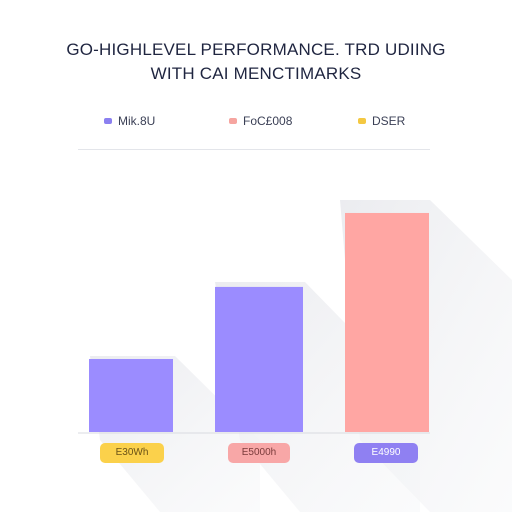 The image size is (512, 512). I want to click on category-label-1: E30Wh, so click(132, 453).